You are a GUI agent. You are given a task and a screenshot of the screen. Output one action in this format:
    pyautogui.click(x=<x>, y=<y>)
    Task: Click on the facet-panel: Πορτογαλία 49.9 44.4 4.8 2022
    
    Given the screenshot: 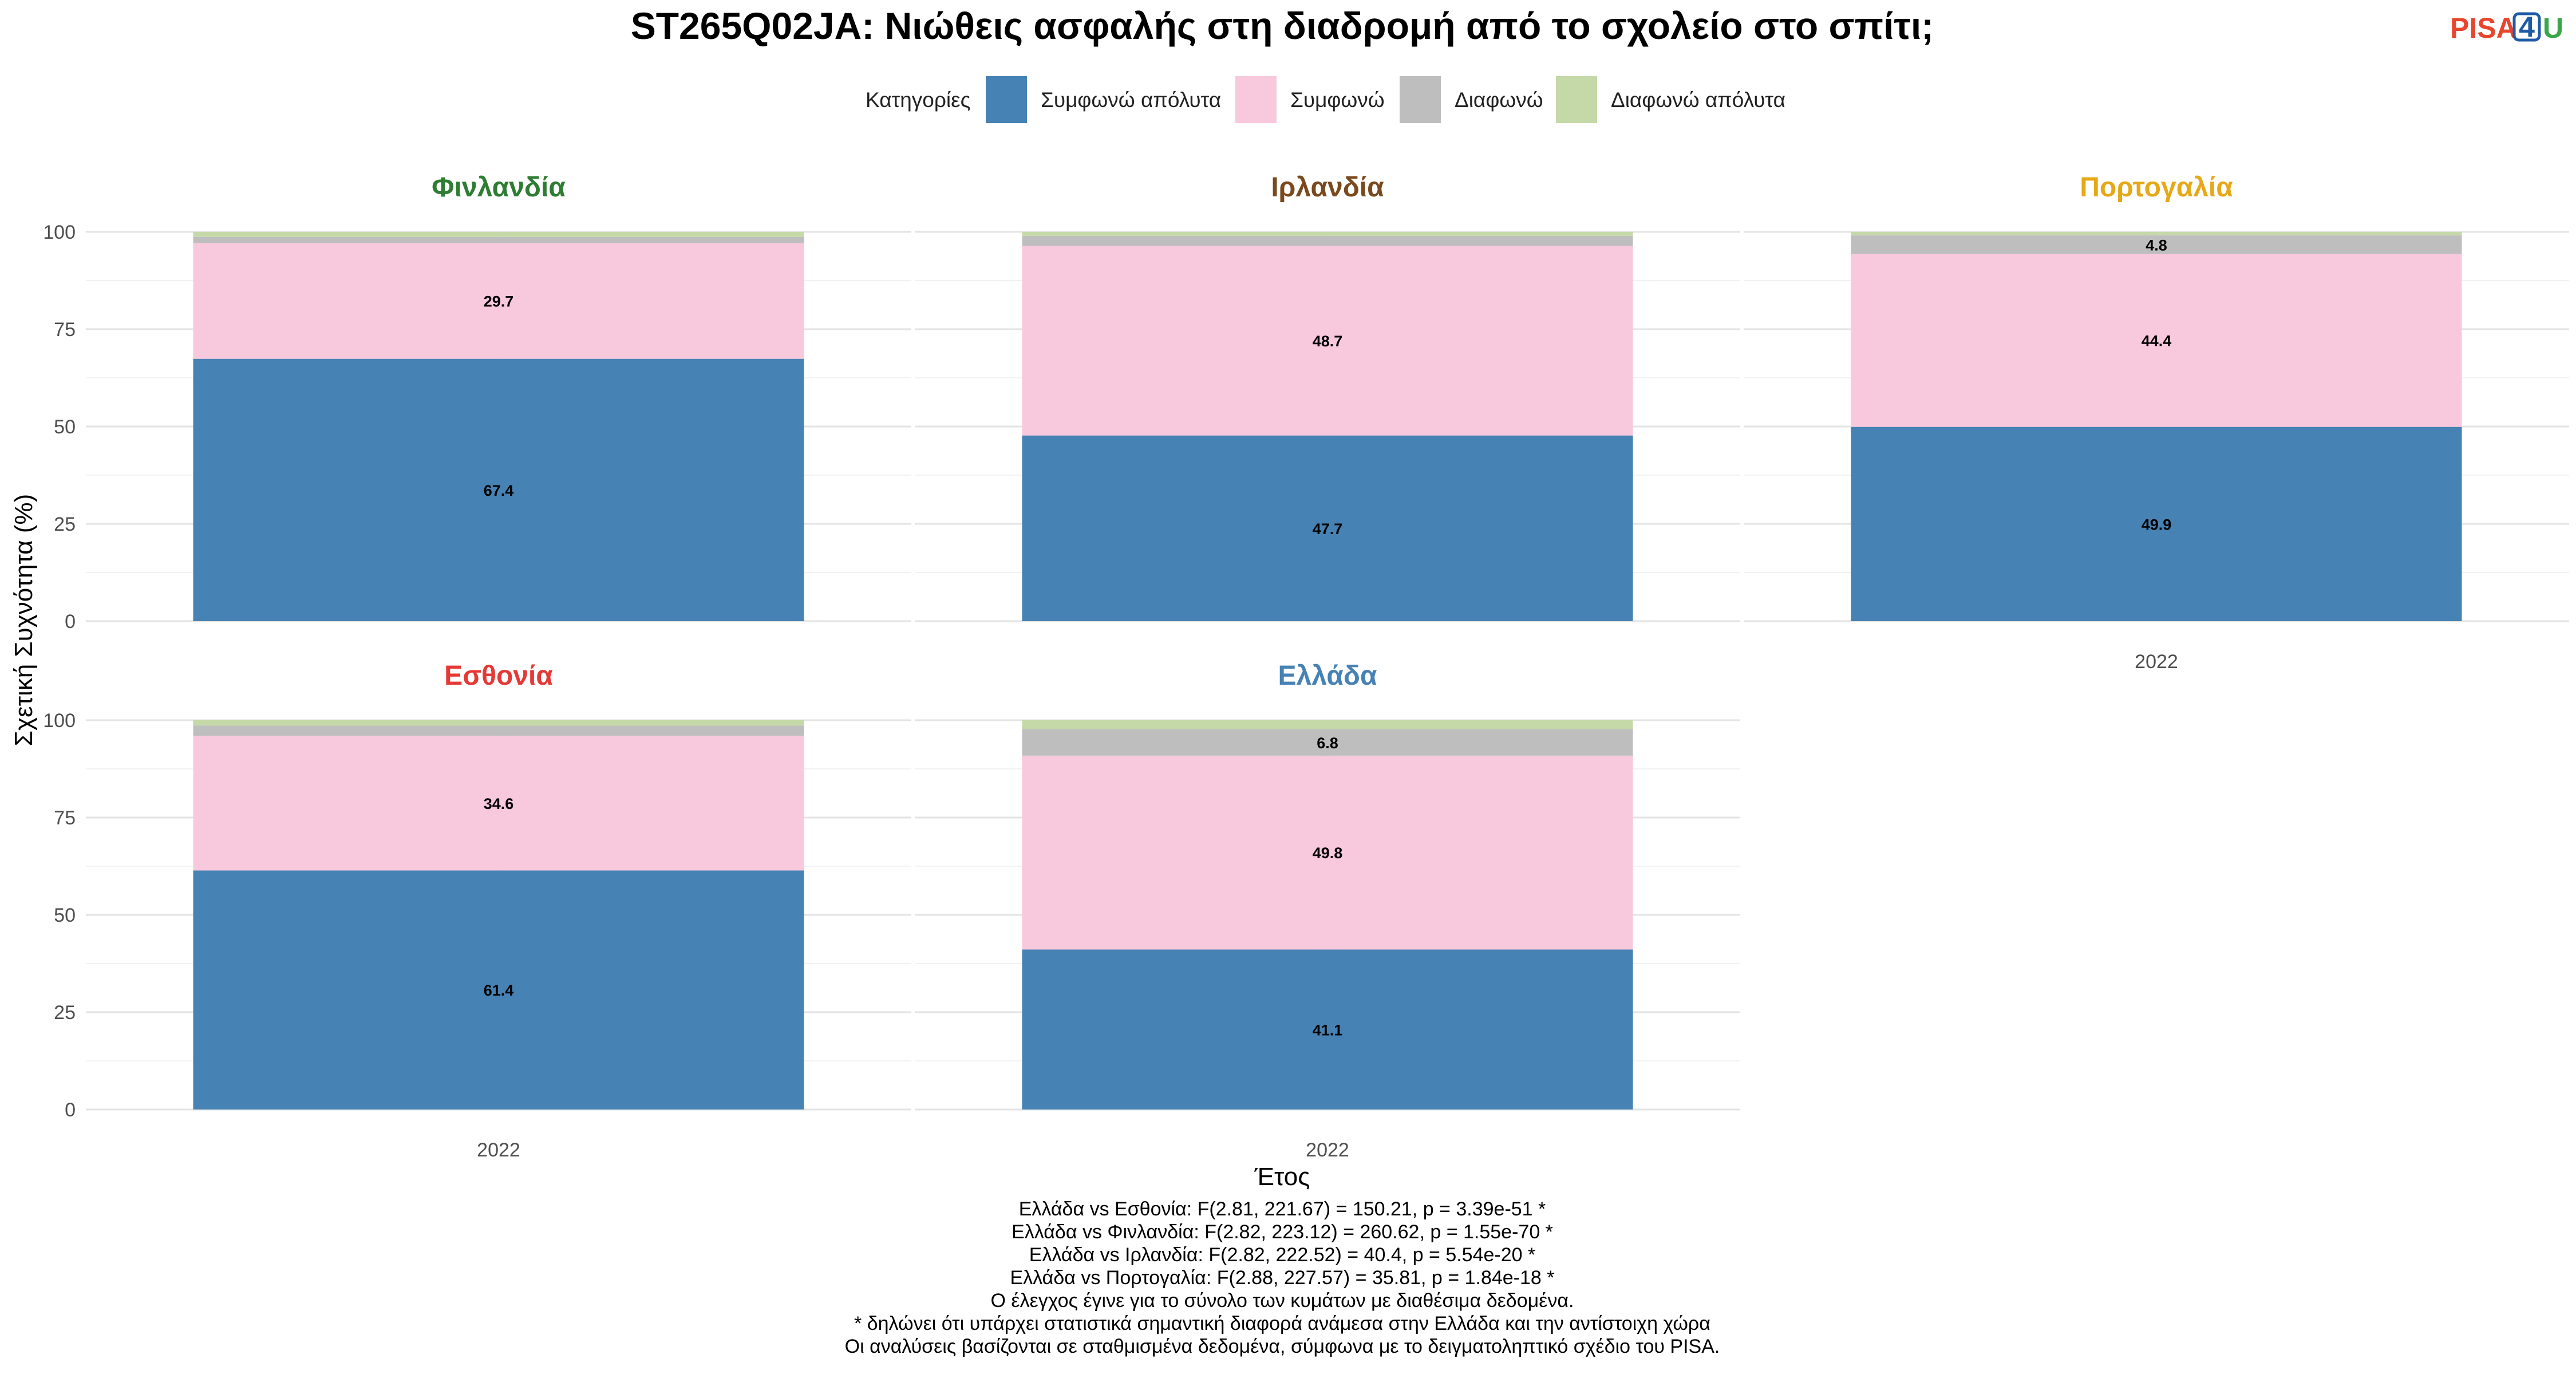 What is the action you would take?
    pyautogui.click(x=2156, y=423)
    